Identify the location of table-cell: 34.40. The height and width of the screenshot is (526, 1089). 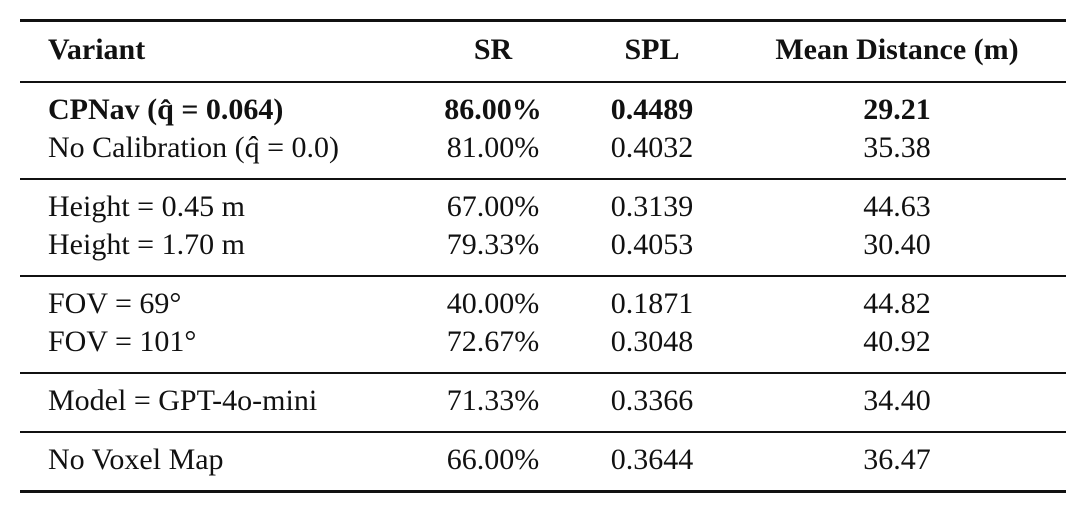
(897, 400).